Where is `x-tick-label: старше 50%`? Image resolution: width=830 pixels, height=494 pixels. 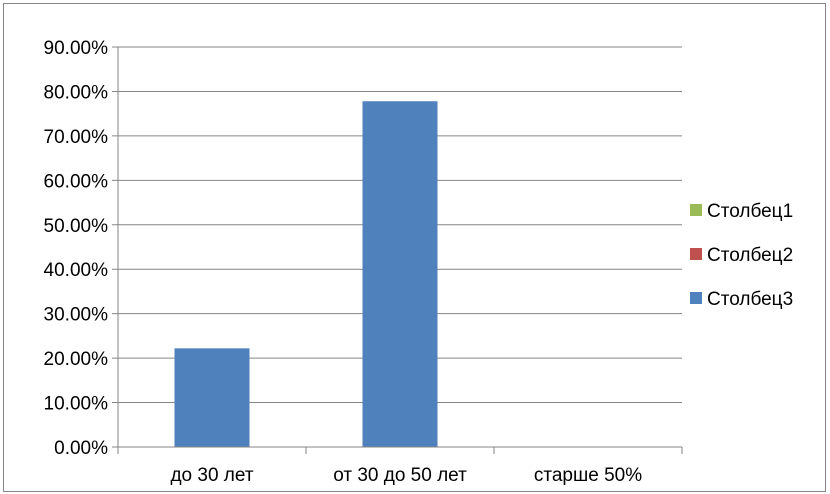 x-tick-label: старше 50% is located at coordinates (588, 475).